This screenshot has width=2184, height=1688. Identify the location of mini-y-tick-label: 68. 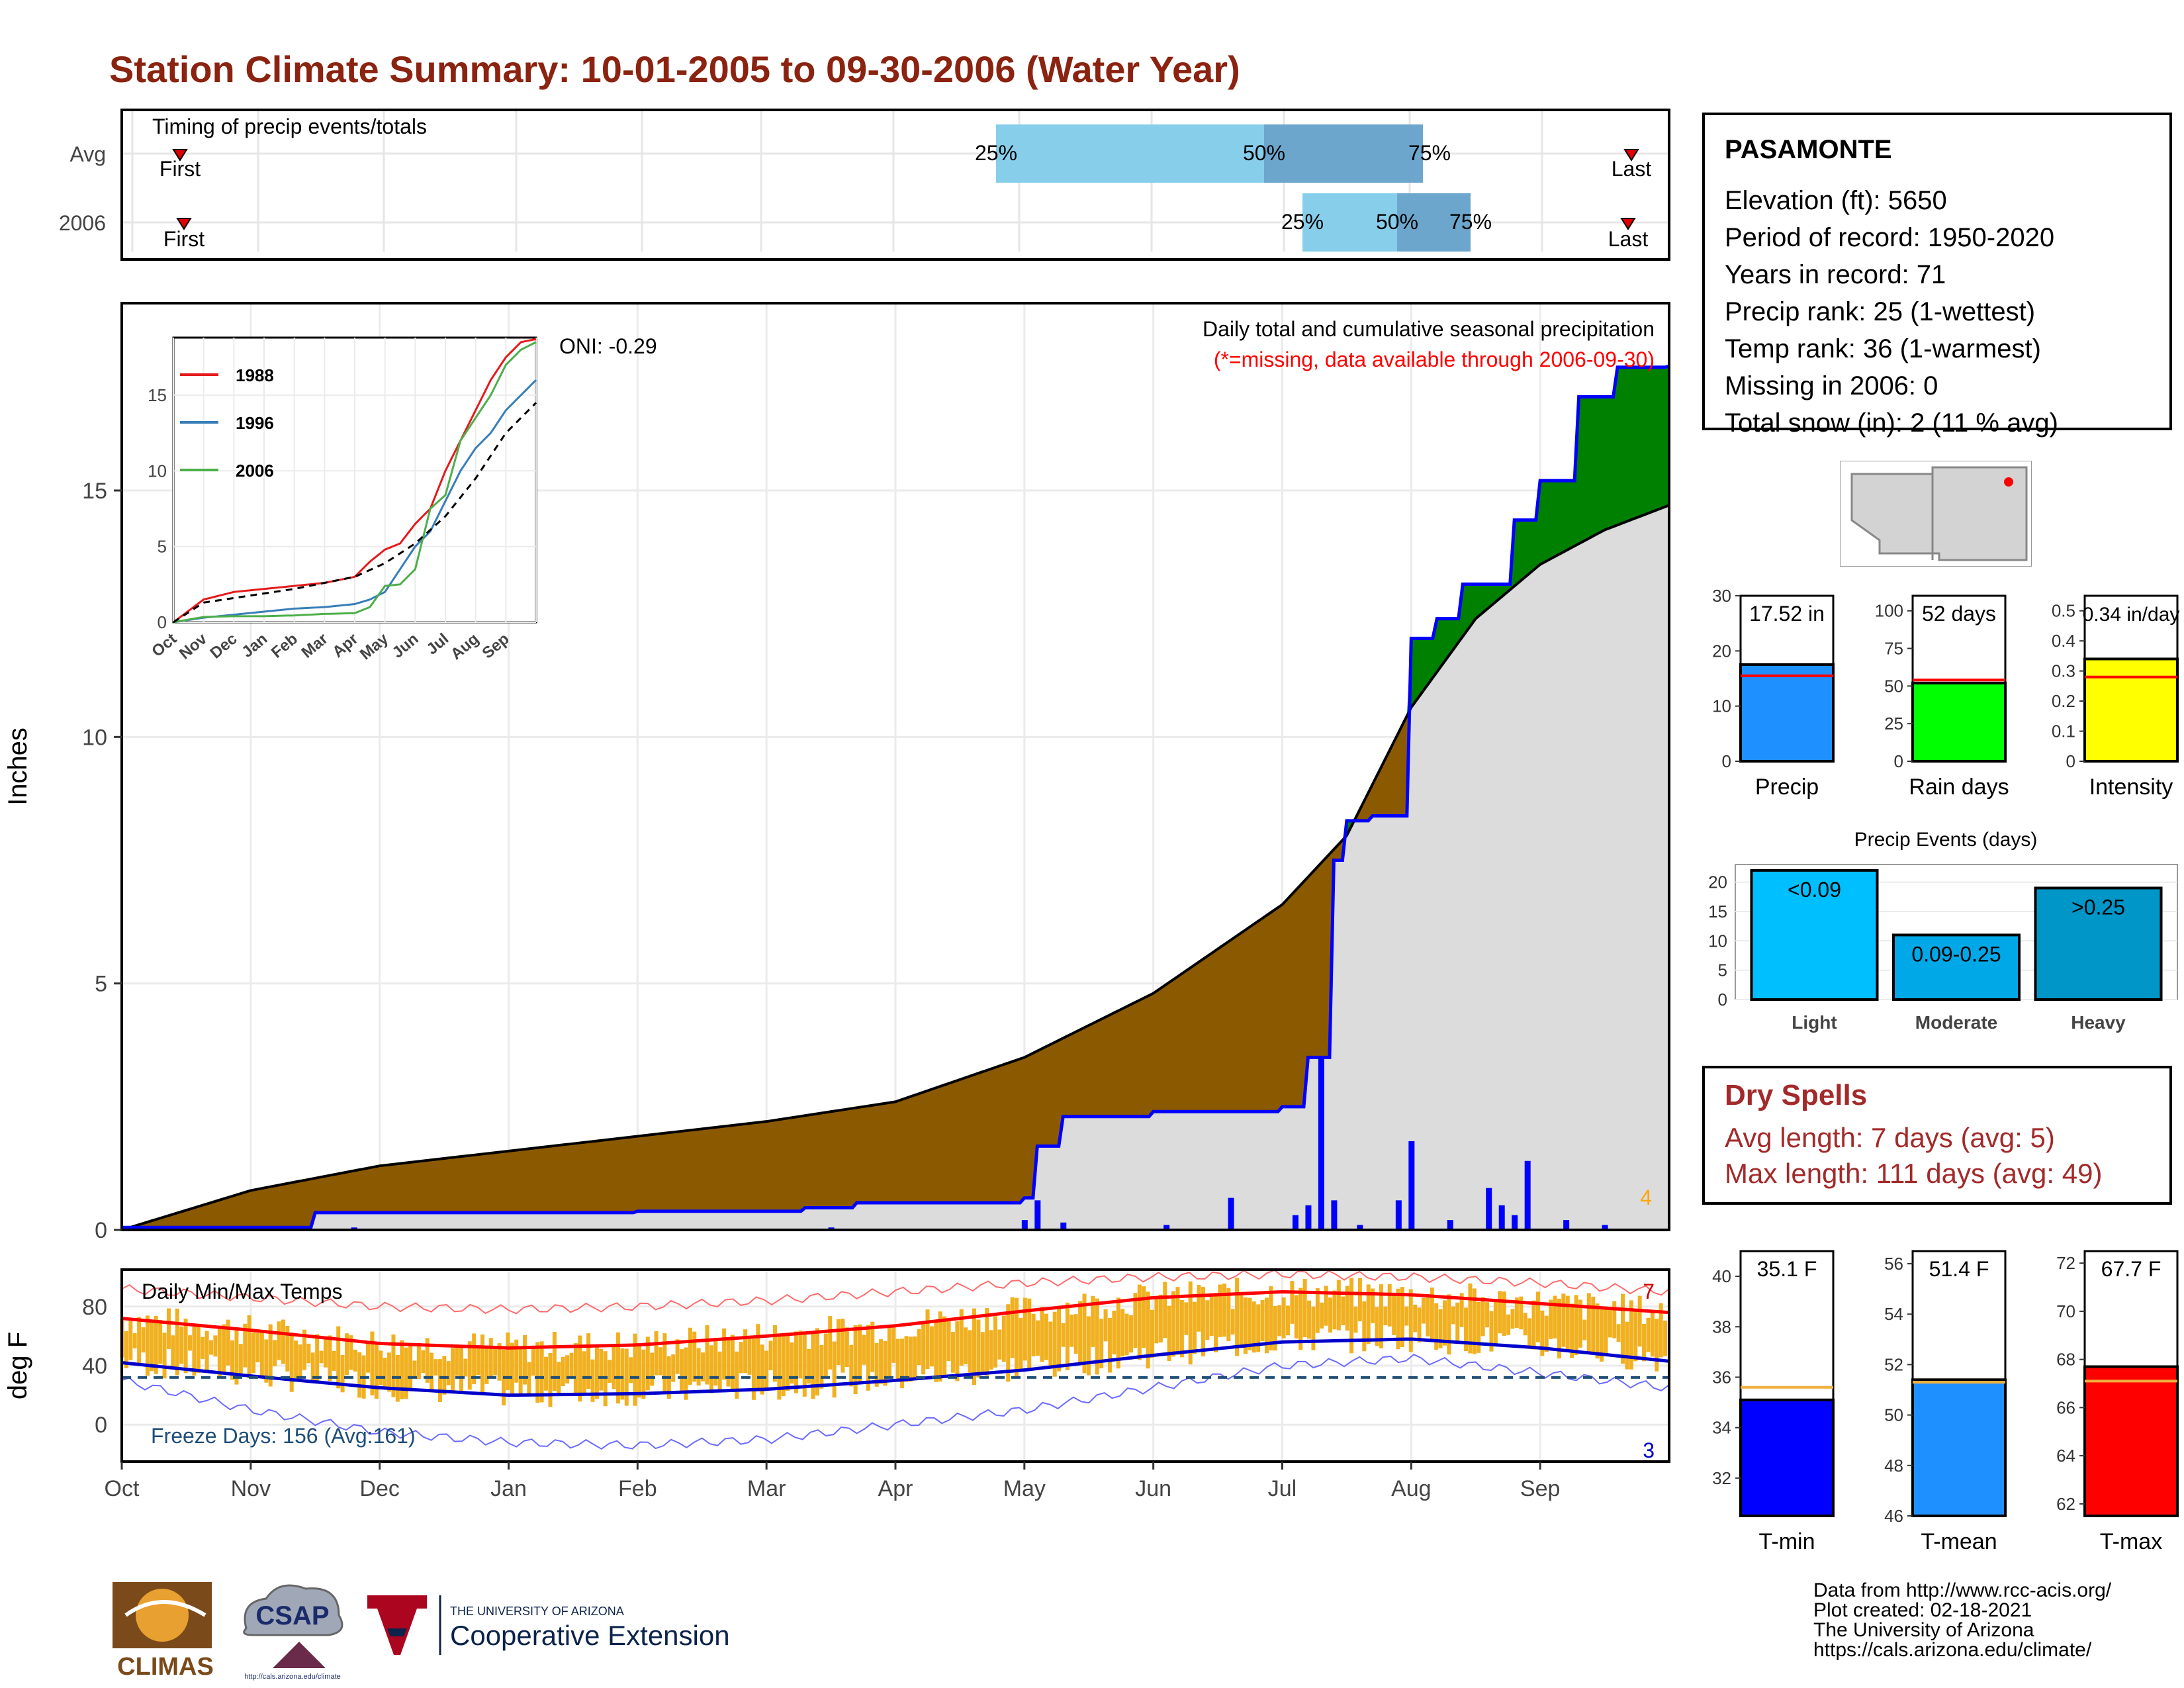
(2065, 1360).